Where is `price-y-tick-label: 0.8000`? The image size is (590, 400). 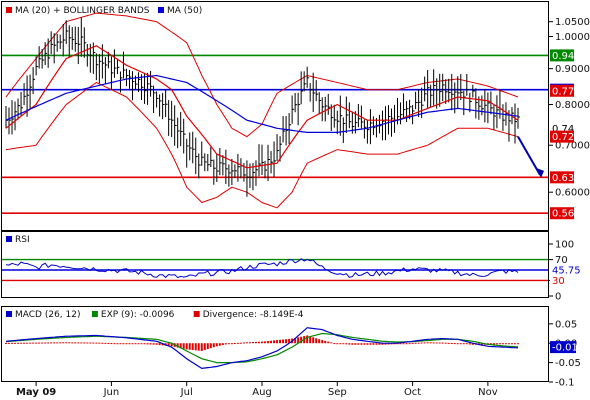 price-y-tick-label: 0.8000 is located at coordinates (572, 105).